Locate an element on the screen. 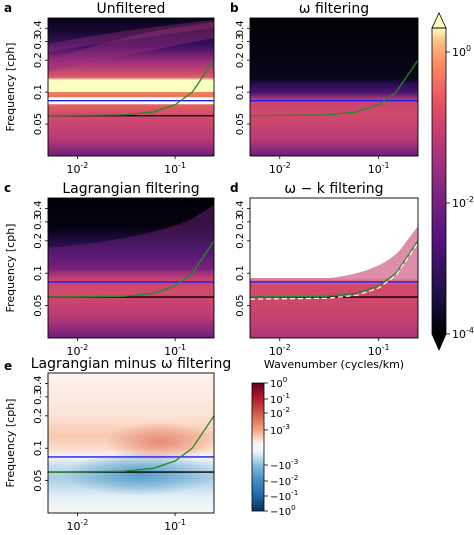 The height and width of the screenshot is (535, 474). panel-c-ytick-label: 0.1 is located at coordinates (38, 273).